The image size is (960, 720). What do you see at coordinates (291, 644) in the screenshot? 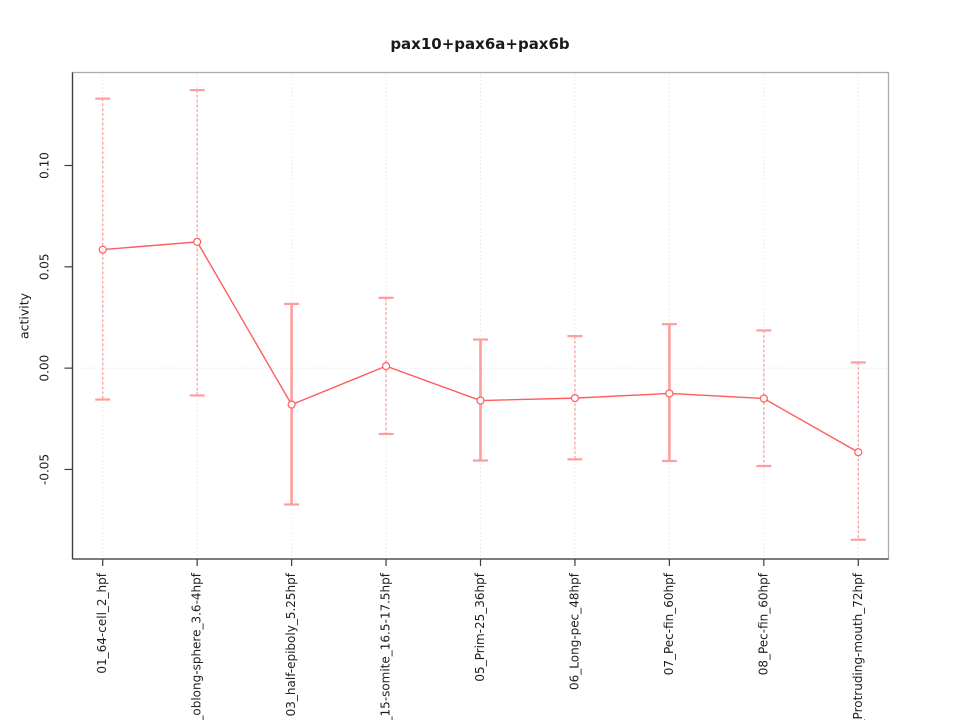
I see `x-tick-label: 03_half-epiboly_5.25hpf` at bounding box center [291, 644].